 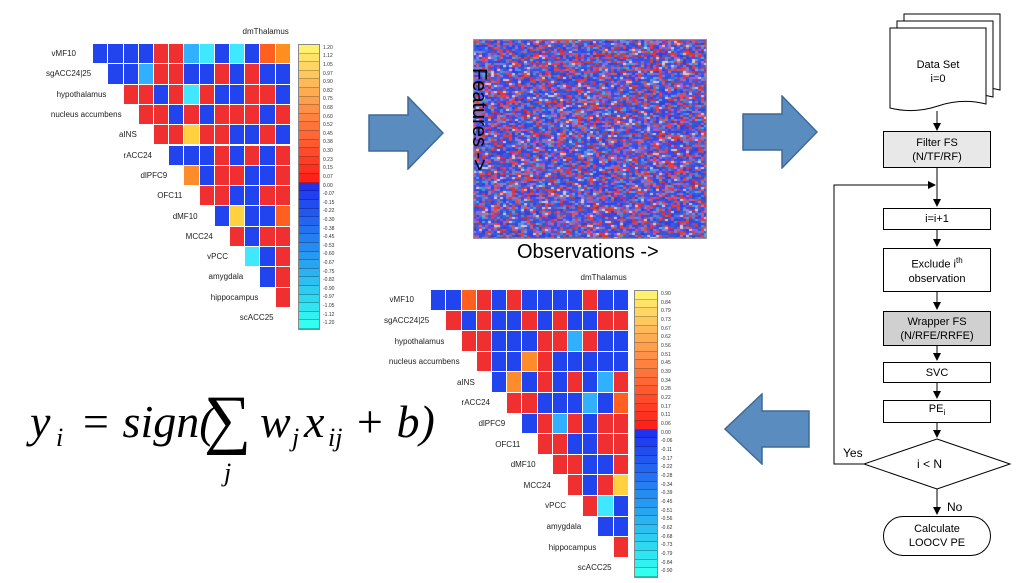 What do you see at coordinates (147, 421) in the screenshot?
I see `formula-eq: = sign(` at bounding box center [147, 421].